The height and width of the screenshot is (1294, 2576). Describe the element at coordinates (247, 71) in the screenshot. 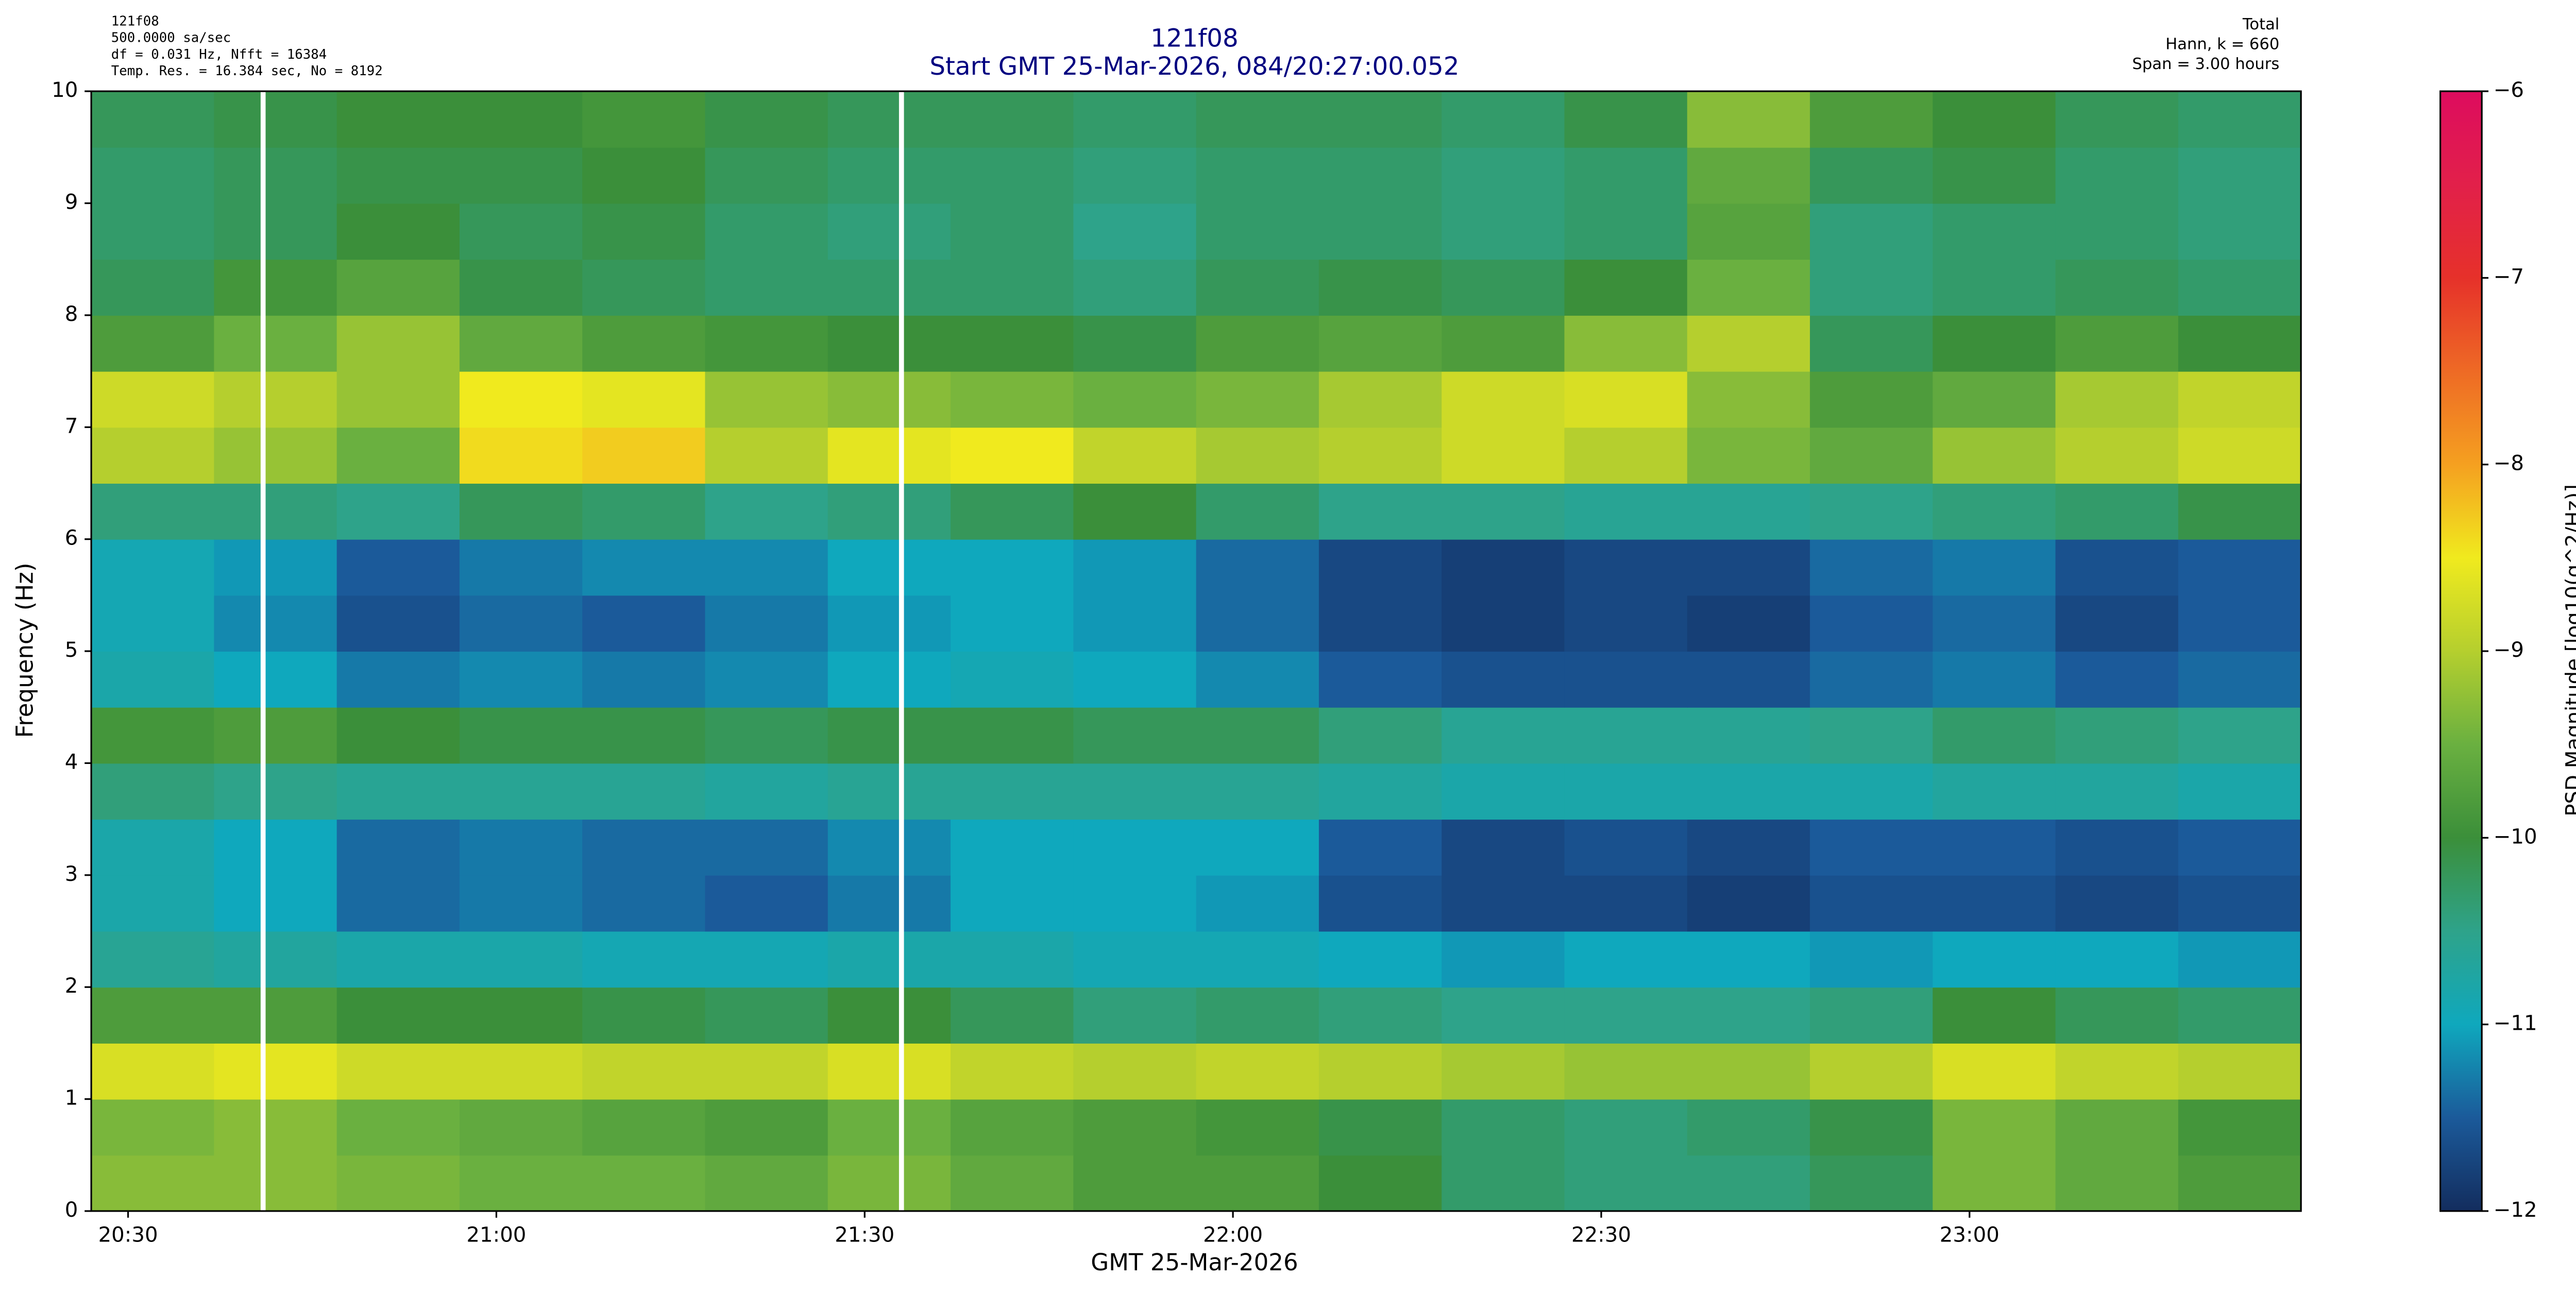

I see `info-left: Temp. Res. = 16.384 sec, No = 8192` at that location.